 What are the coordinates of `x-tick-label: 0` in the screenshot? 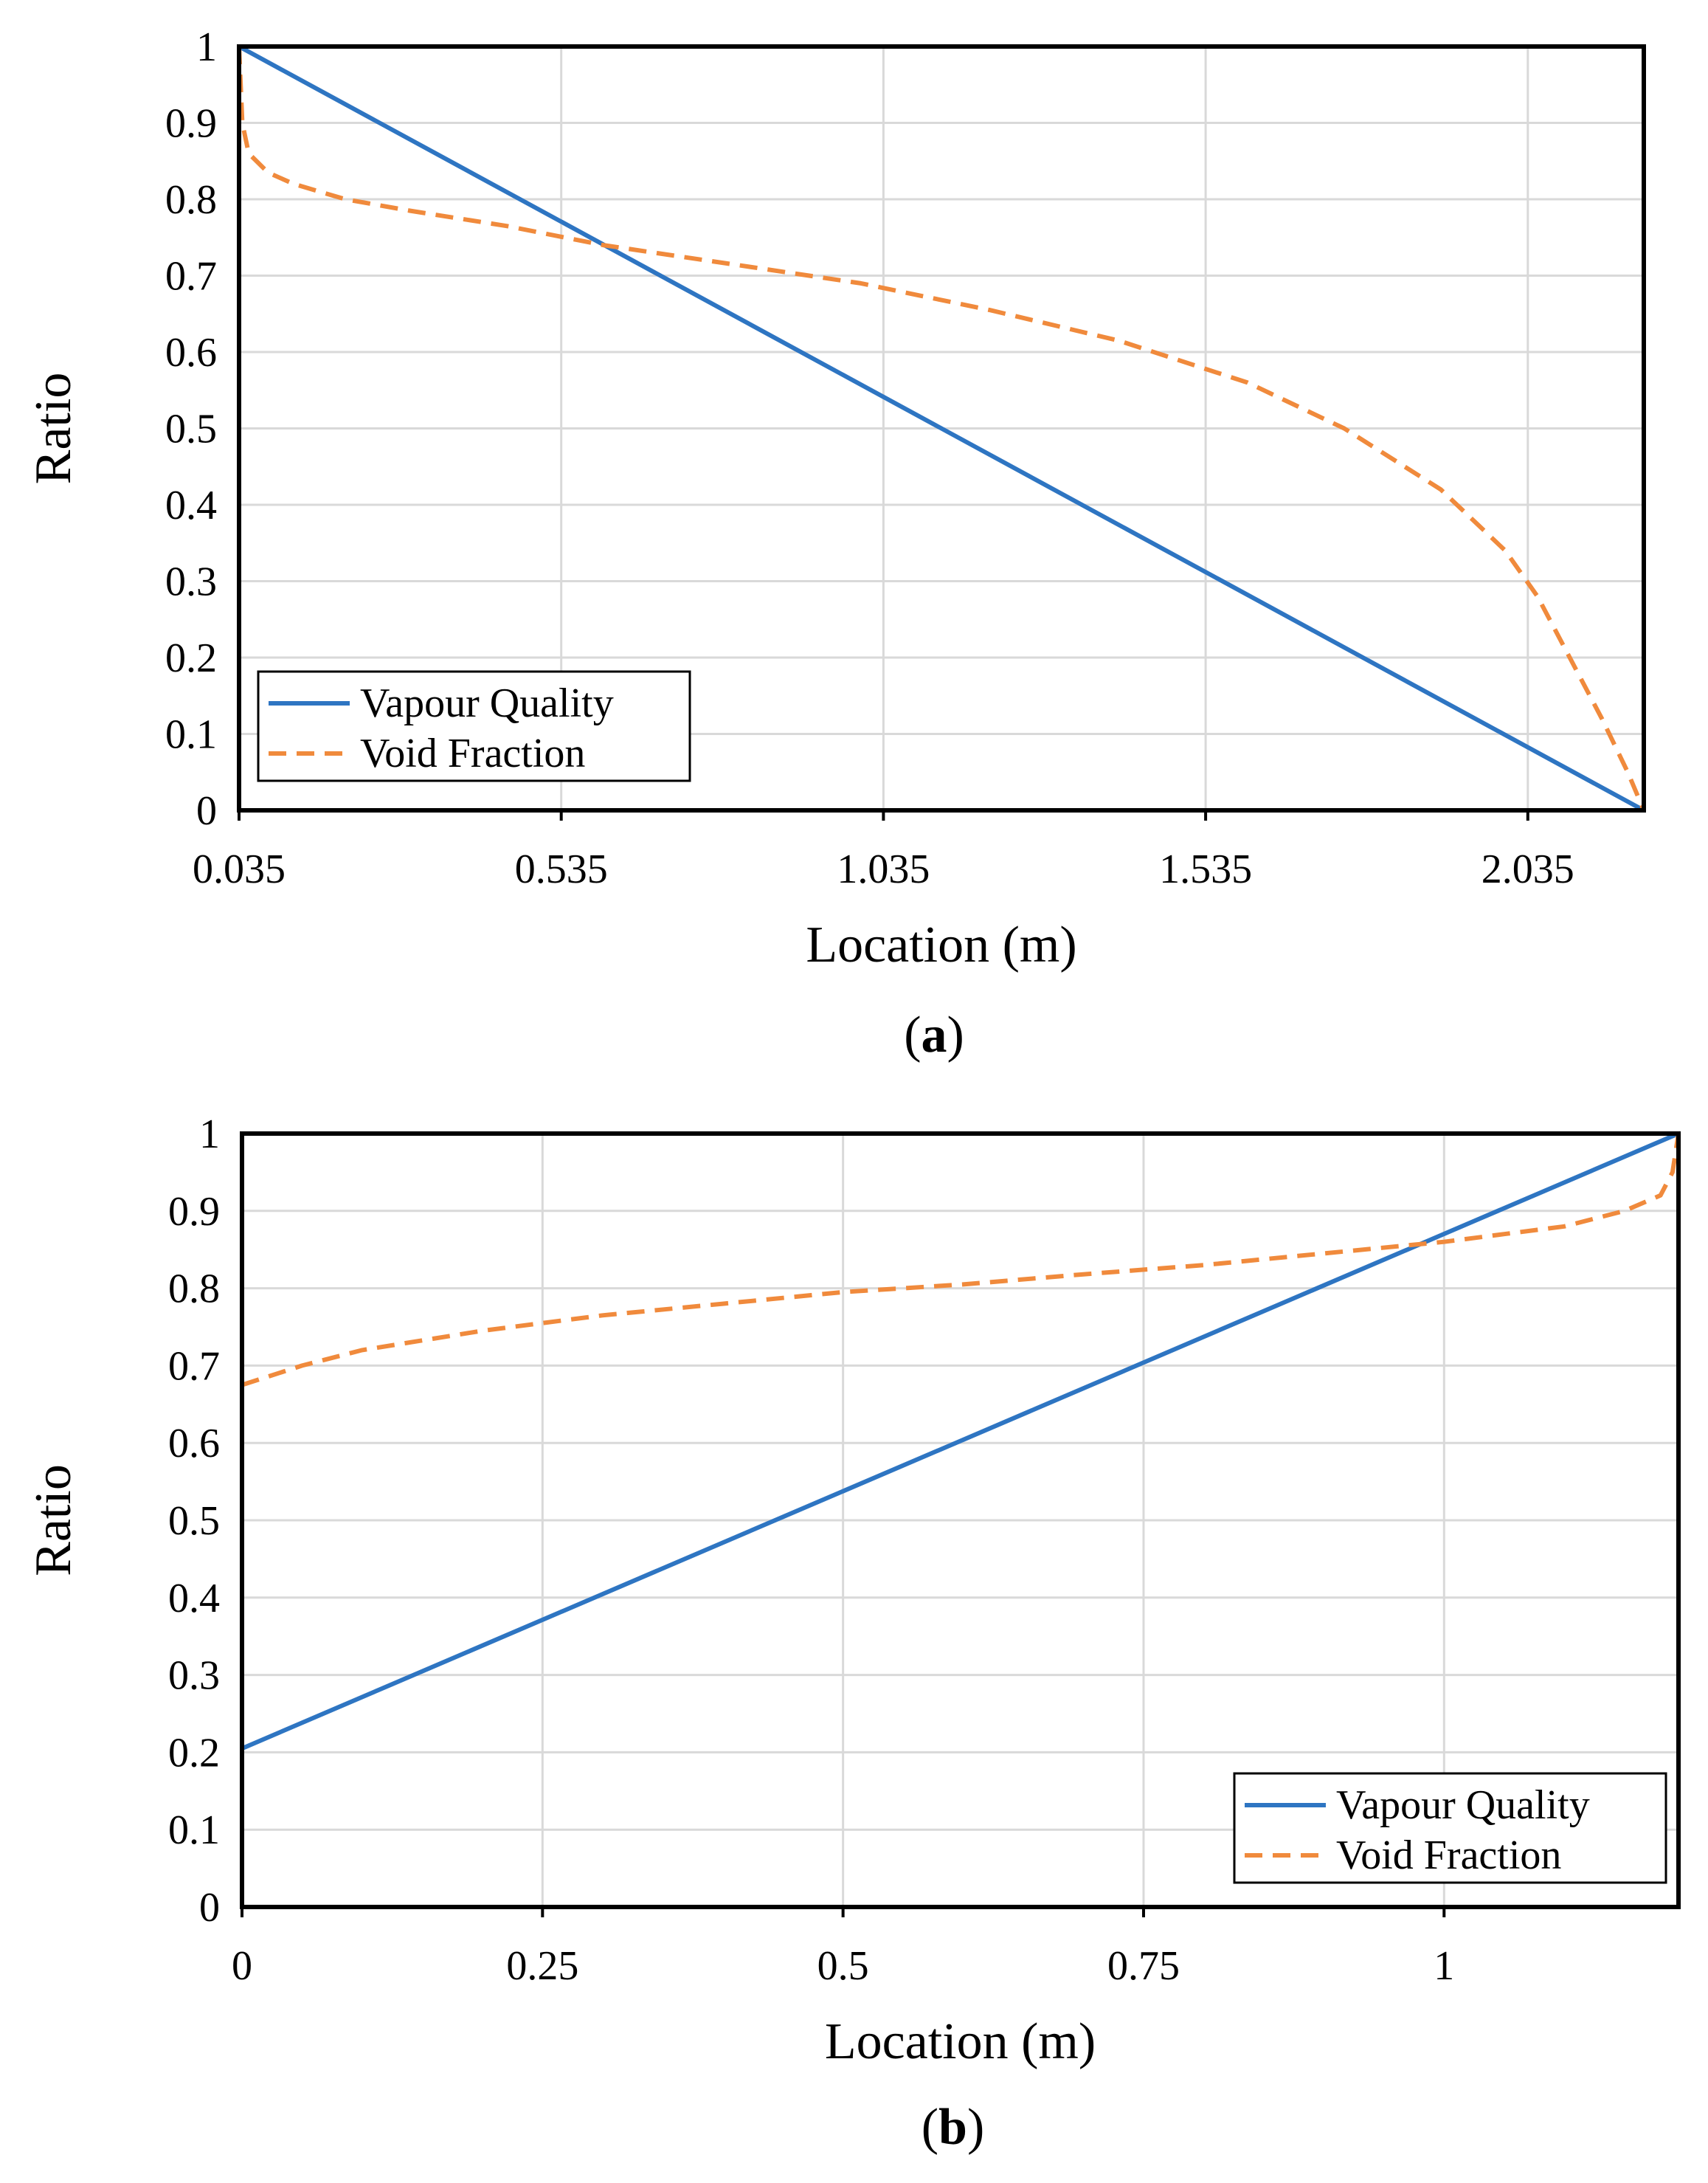 It's located at (242, 1966).